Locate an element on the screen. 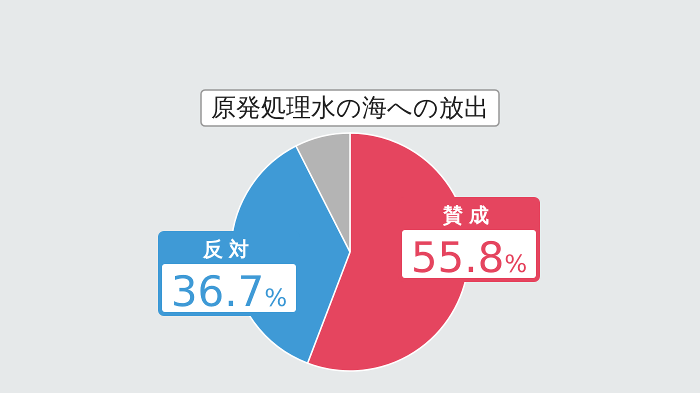 This screenshot has height=393, width=700. title: 原発処理水の海への放出 is located at coordinates (350, 108).